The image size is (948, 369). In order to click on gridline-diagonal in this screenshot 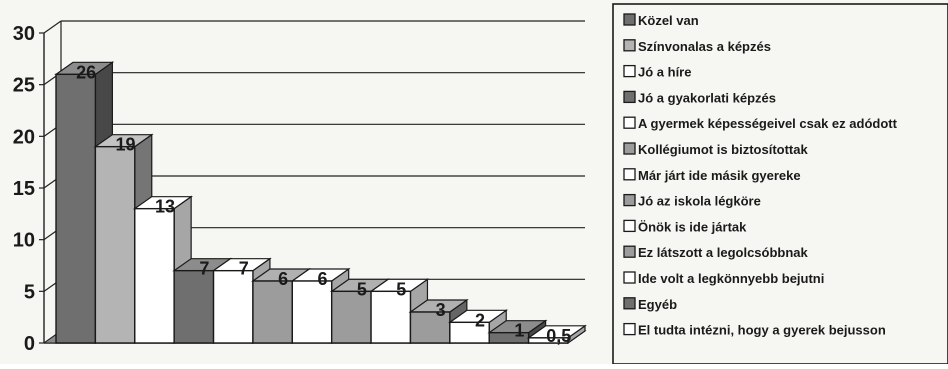, I will do `click(52, 27)`.